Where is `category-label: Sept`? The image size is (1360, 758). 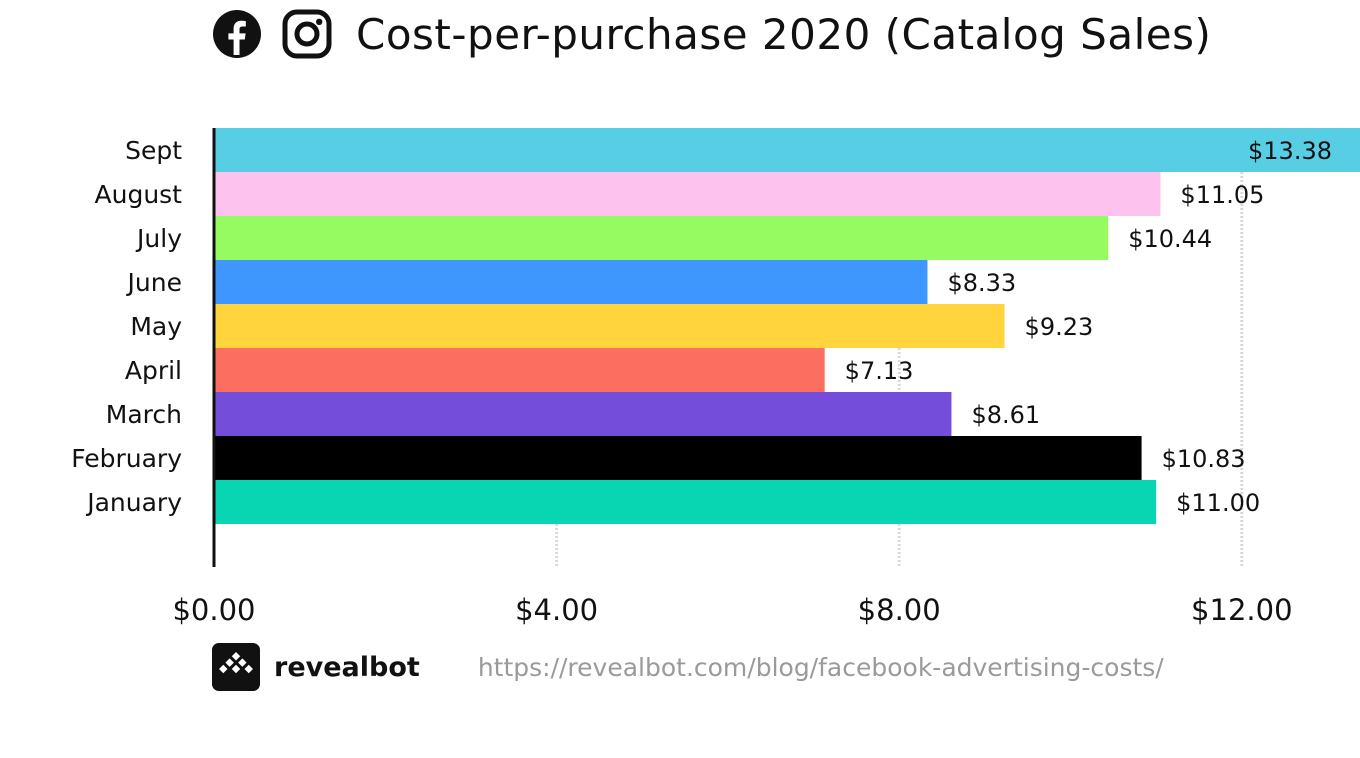
category-label: Sept is located at coordinates (153, 150).